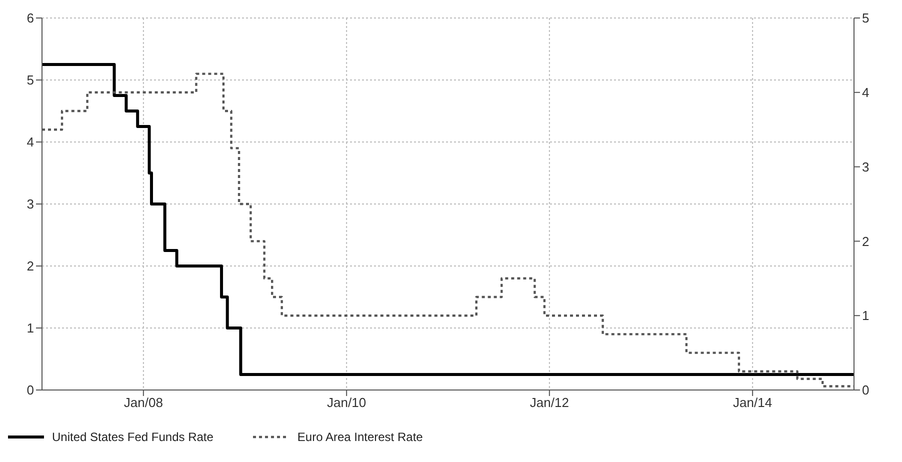 Image resolution: width=902 pixels, height=462 pixels. What do you see at coordinates (866, 18) in the screenshot?
I see `y2-tick-label: 5` at bounding box center [866, 18].